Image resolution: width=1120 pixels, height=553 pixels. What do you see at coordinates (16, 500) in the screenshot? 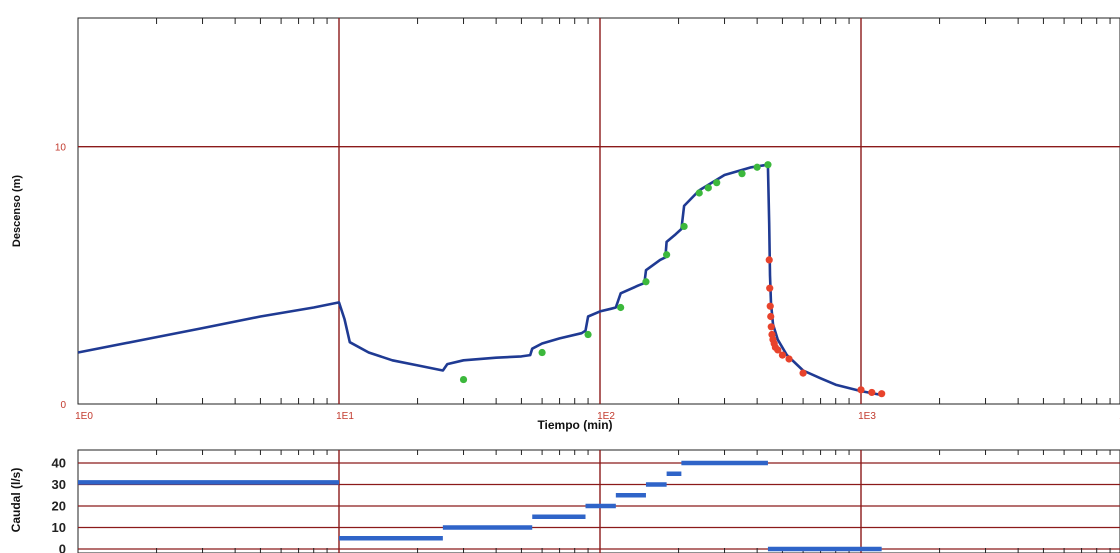
I see `flow-rate-y-axis-title: Caudal (l/s)` at bounding box center [16, 500].